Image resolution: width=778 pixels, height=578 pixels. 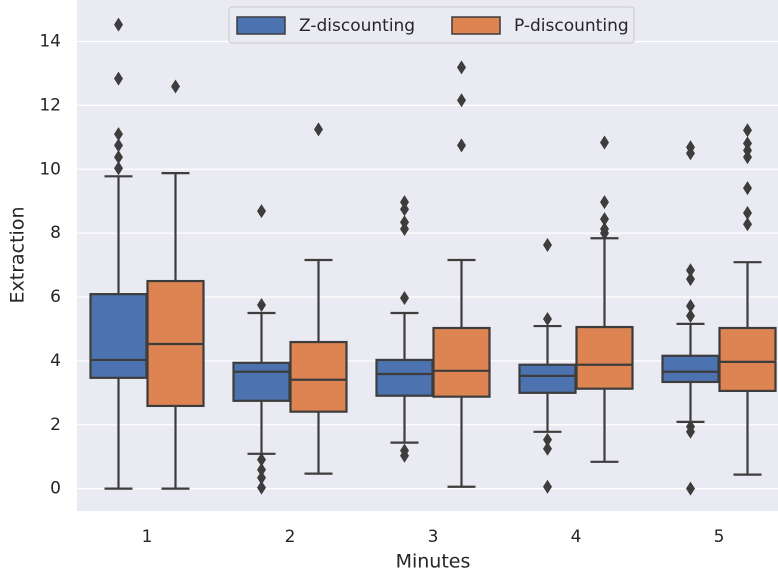 What do you see at coordinates (290, 537) in the screenshot?
I see `x-tick-label: 2` at bounding box center [290, 537].